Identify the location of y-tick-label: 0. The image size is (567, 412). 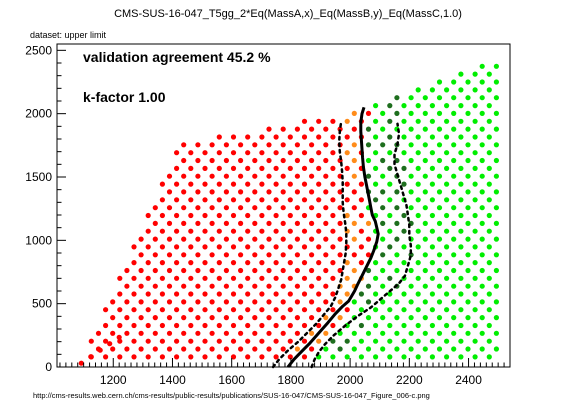
(48, 367).